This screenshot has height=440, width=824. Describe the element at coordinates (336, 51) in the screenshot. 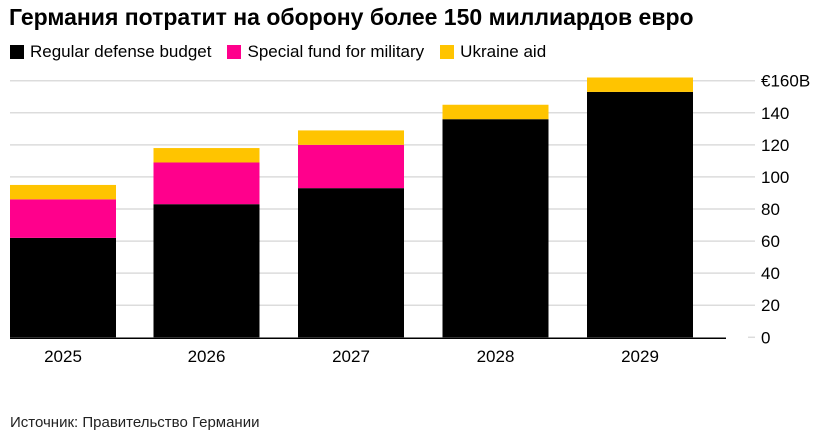

I see `legend-label: Special fund for military` at that location.